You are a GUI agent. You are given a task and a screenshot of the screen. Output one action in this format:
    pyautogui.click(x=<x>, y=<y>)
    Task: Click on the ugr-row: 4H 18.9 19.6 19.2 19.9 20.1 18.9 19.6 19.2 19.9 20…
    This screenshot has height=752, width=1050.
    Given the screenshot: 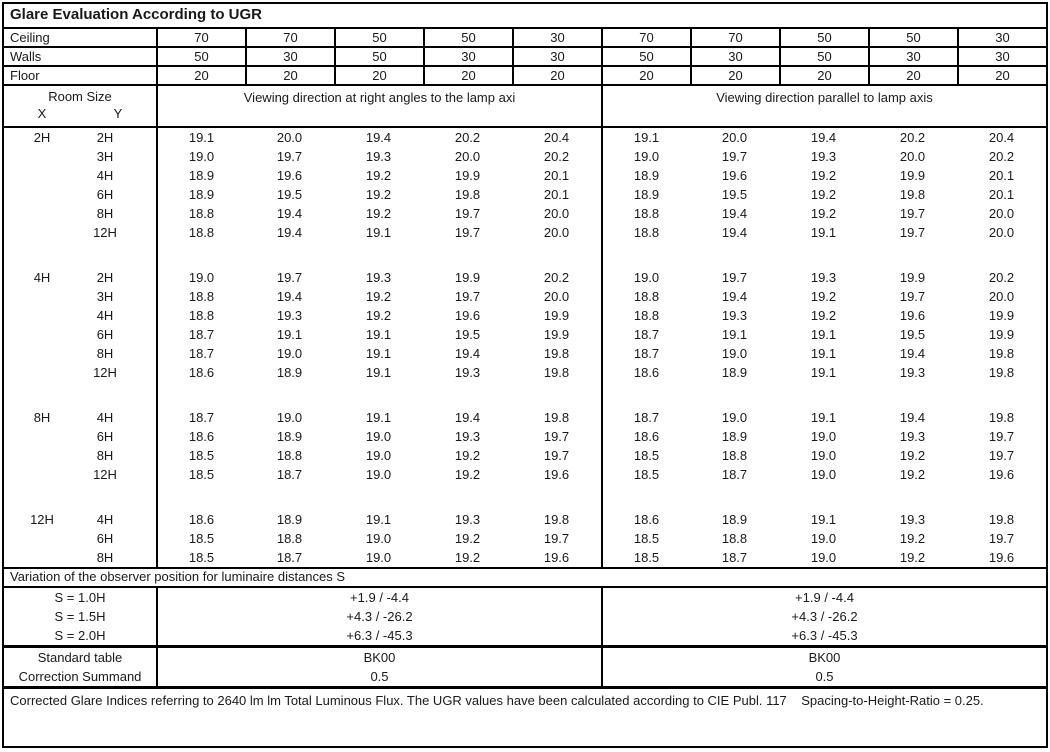 What is the action you would take?
    pyautogui.click(x=525, y=175)
    